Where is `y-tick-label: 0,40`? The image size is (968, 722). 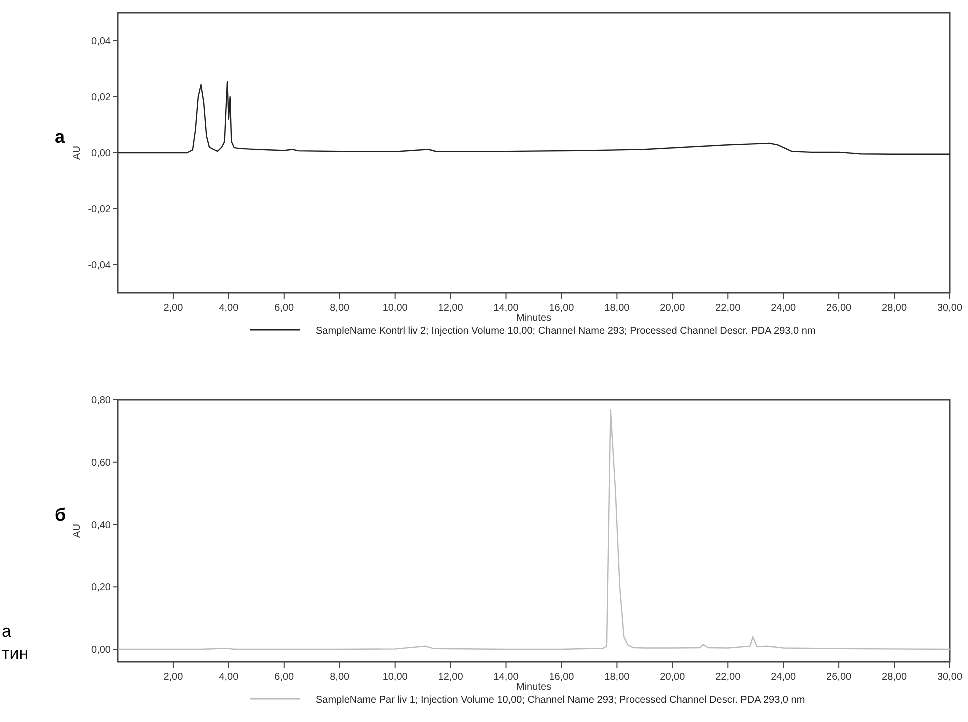 y-tick-label: 0,40 is located at coordinates (102, 526).